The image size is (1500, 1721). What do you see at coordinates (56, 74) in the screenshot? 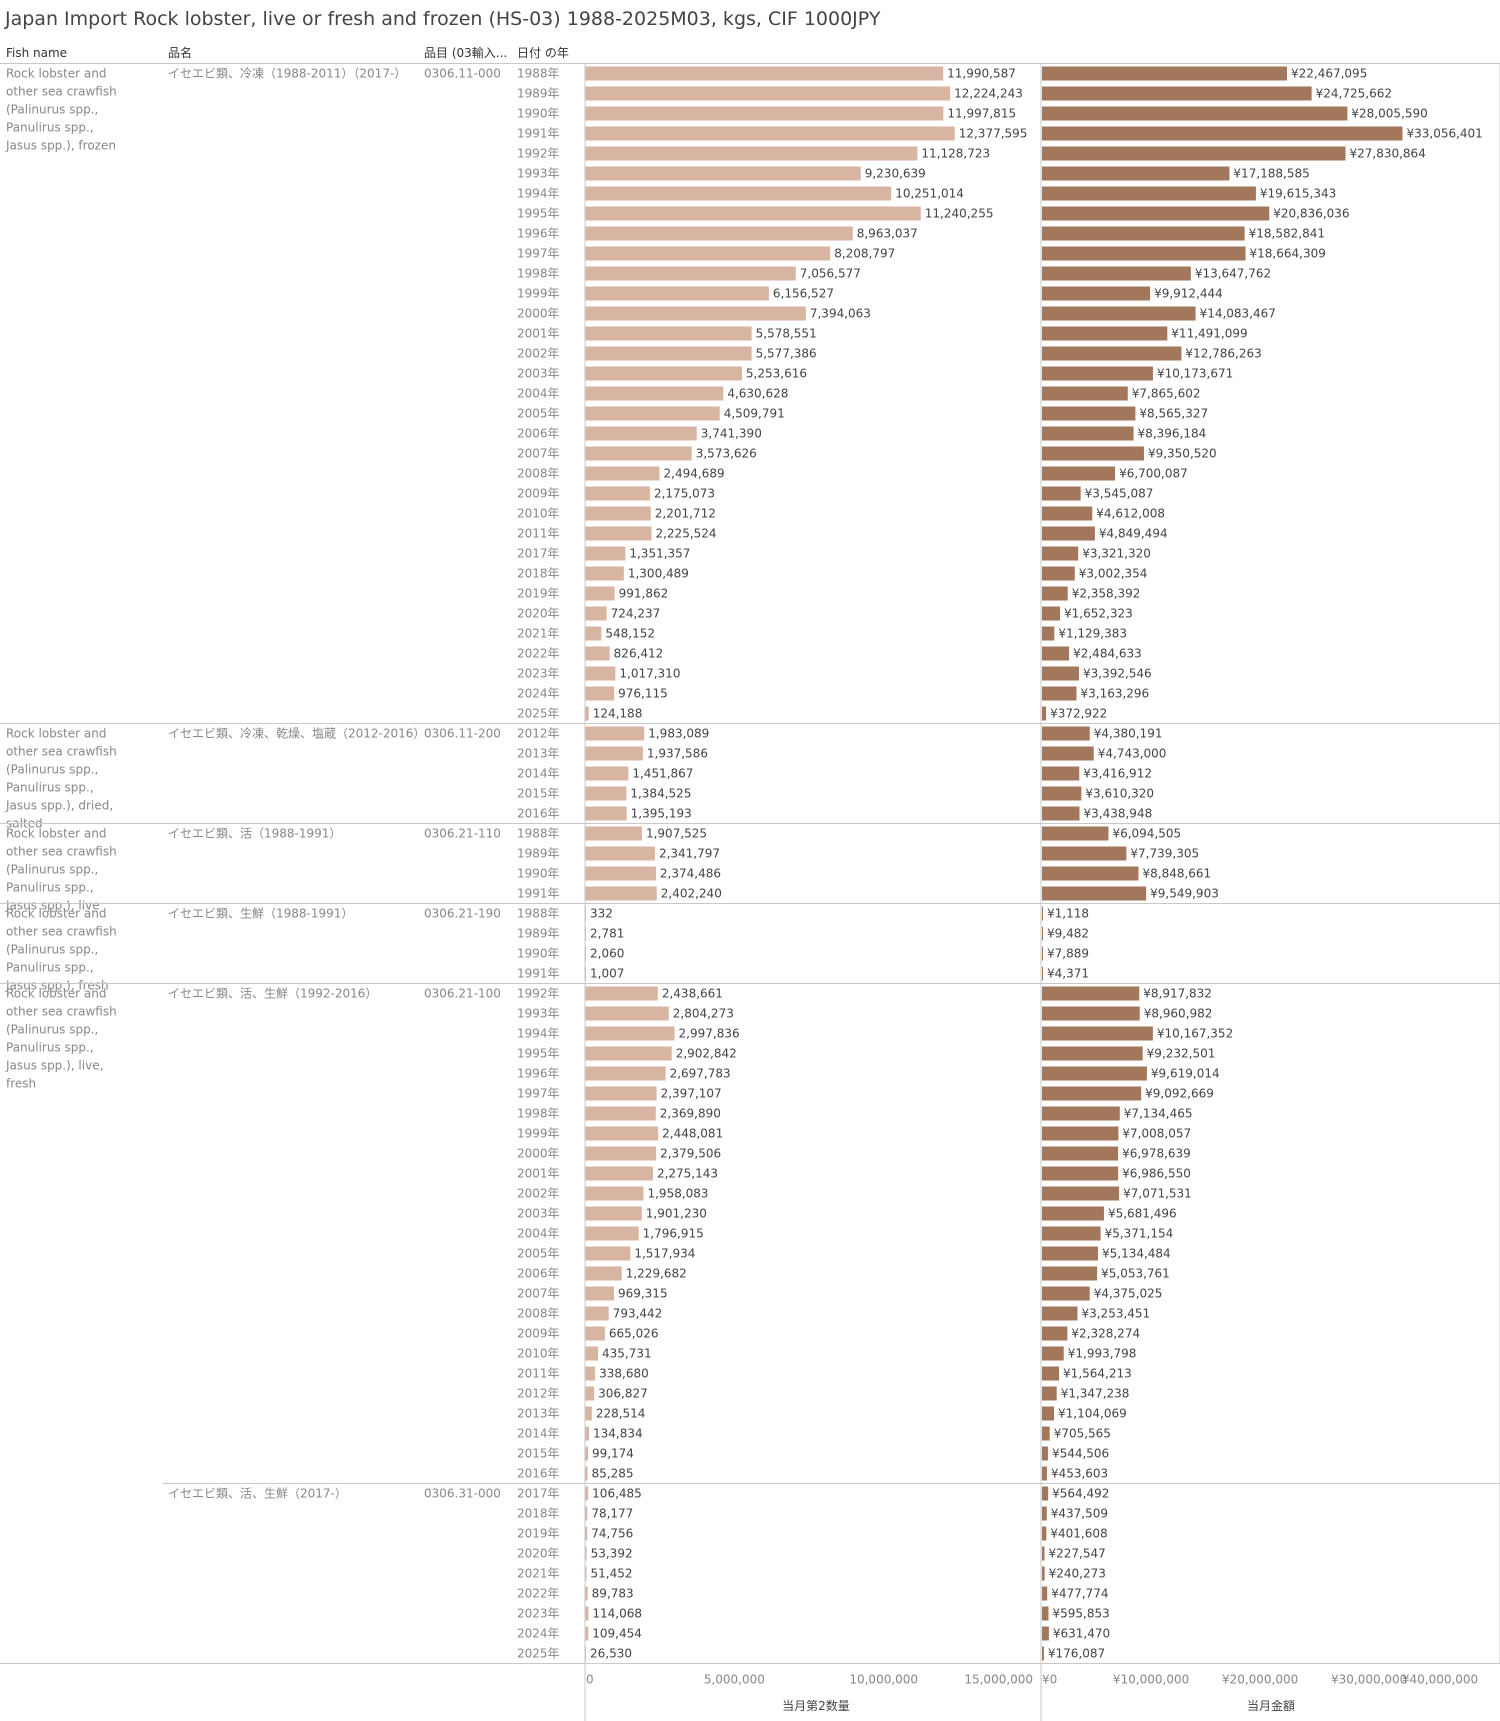
I see `fish-name-label: Rock lobster and` at bounding box center [56, 74].